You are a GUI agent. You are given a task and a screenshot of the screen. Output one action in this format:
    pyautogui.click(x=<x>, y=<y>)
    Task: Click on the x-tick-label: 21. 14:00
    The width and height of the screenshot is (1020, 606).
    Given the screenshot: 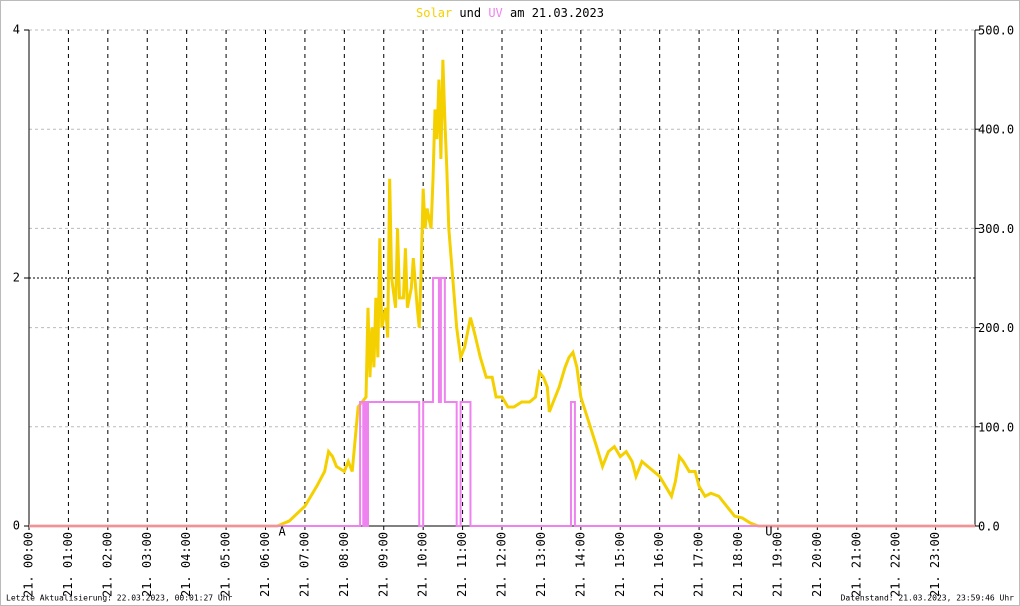 What is the action you would take?
    pyautogui.click(x=580, y=564)
    